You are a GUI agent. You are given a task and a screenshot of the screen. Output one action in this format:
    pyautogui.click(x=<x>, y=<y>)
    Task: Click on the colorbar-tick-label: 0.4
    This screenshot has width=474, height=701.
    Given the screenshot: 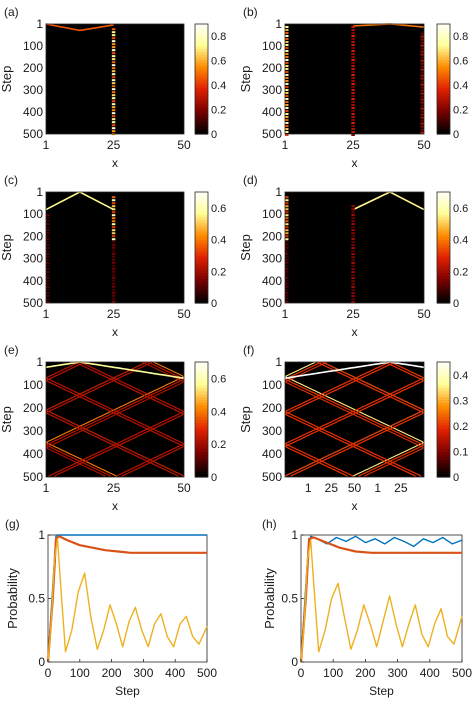 What is the action you would take?
    pyautogui.click(x=218, y=241)
    